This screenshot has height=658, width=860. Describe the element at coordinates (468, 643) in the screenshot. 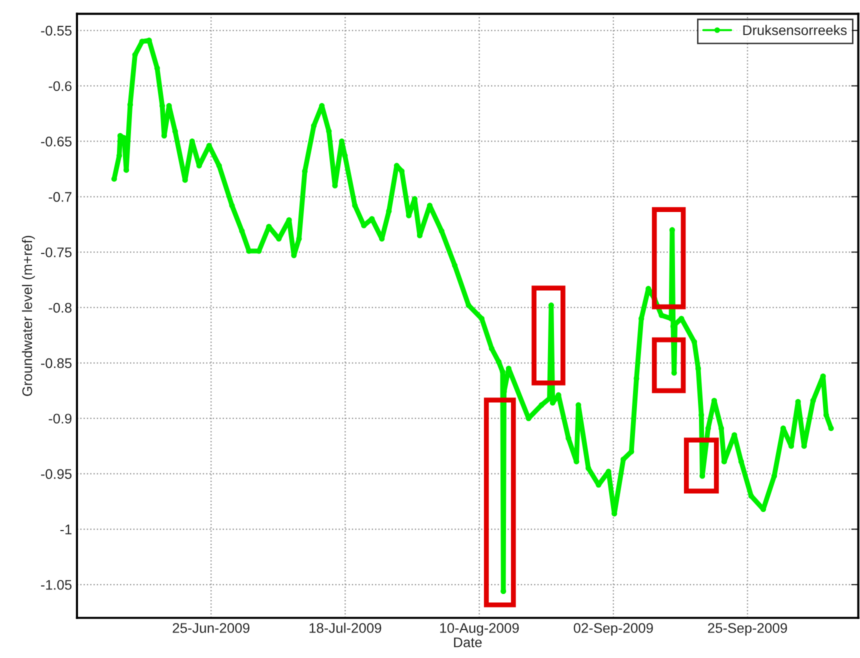

I see `x-axis-title: Date` at that location.